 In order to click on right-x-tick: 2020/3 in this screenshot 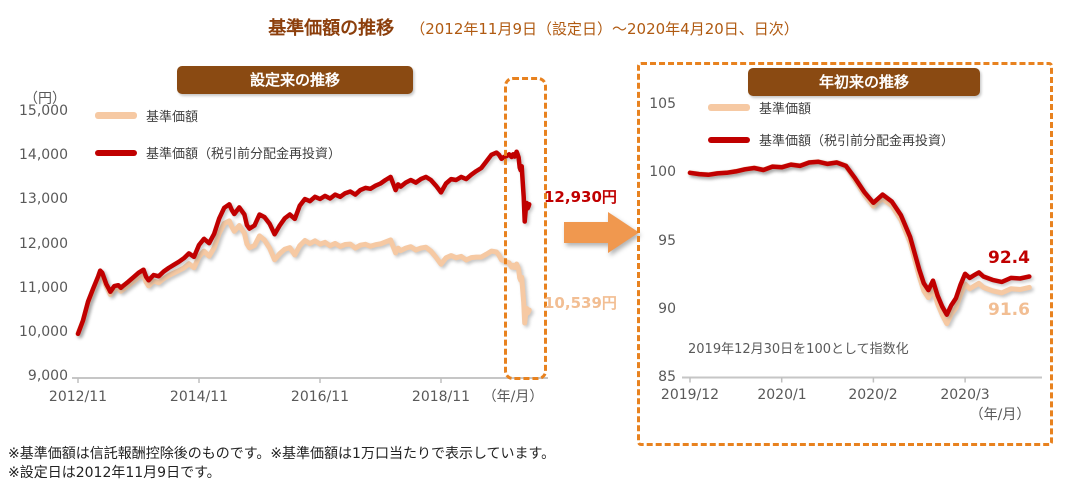, I will do `click(965, 395)`.